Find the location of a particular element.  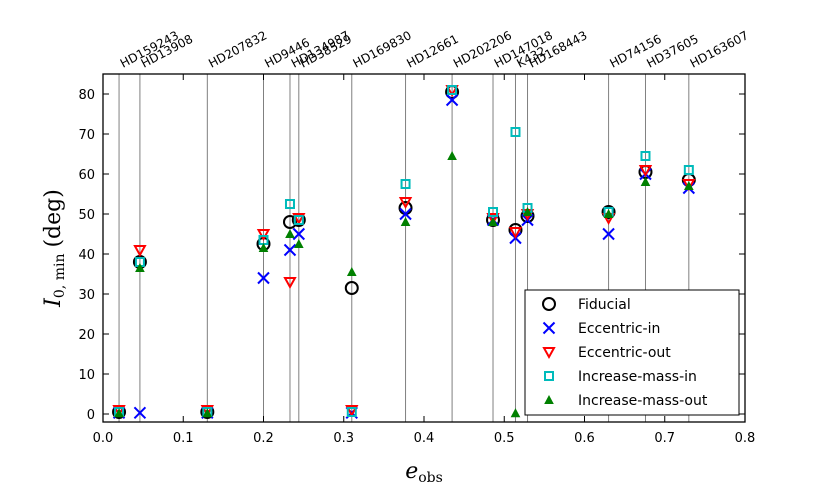

legend-box is located at coordinates (632, 352).